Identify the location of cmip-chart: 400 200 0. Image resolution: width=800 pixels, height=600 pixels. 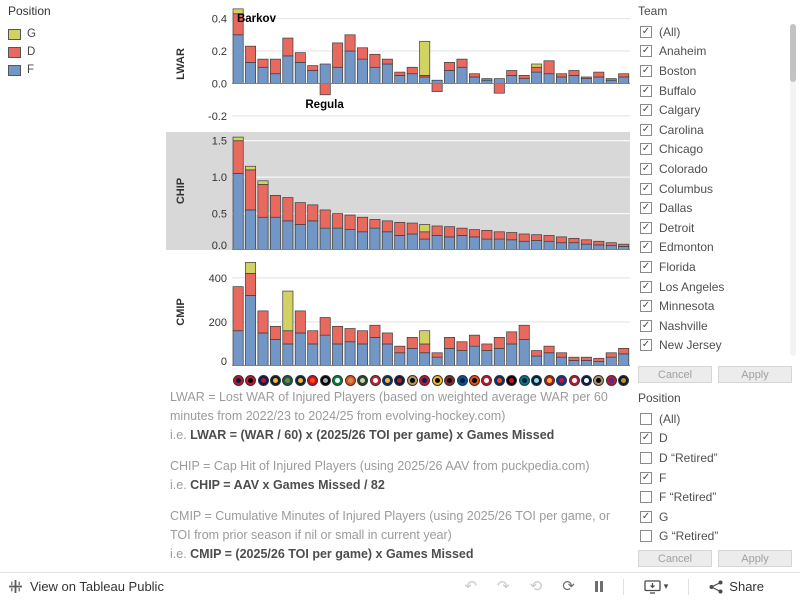
(413, 312).